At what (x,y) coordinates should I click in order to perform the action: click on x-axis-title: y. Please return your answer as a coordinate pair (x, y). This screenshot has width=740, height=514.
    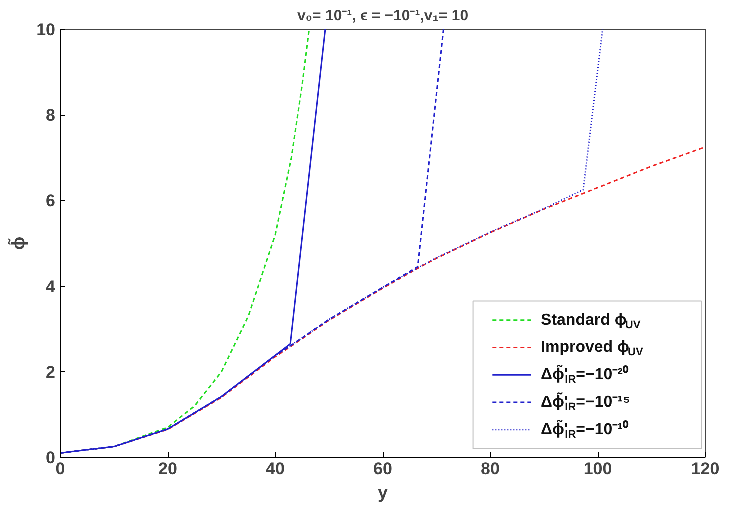
    Looking at the image, I should click on (383, 492).